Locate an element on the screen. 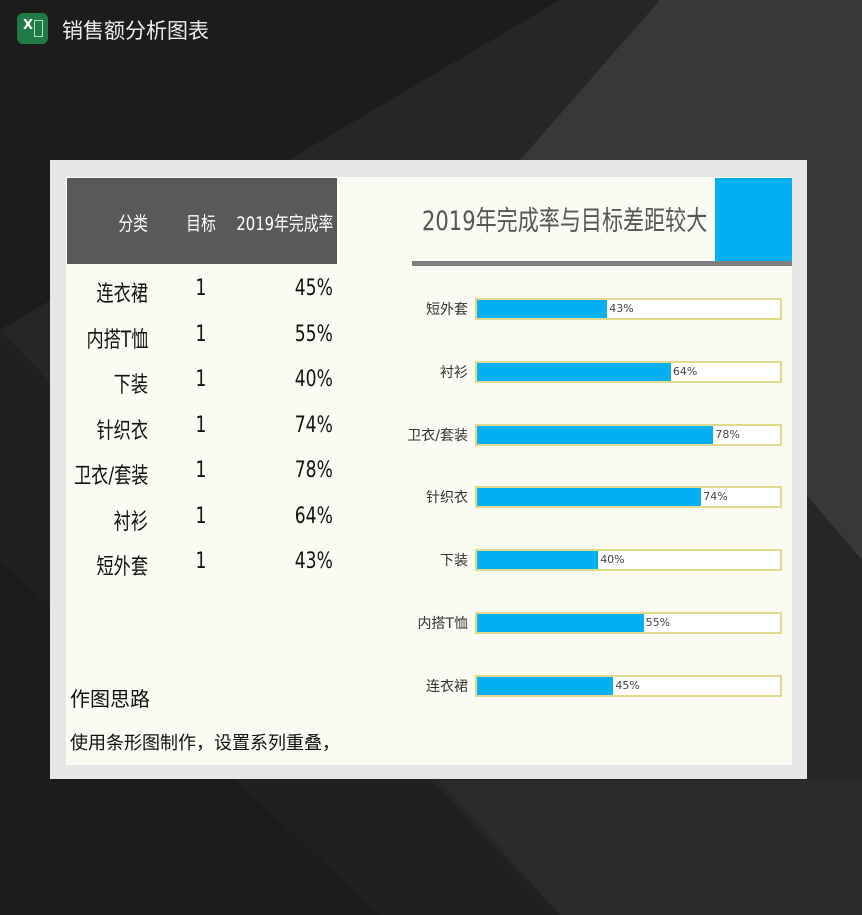 This screenshot has height=915, width=862. cell-rate: 64% is located at coordinates (313, 516).